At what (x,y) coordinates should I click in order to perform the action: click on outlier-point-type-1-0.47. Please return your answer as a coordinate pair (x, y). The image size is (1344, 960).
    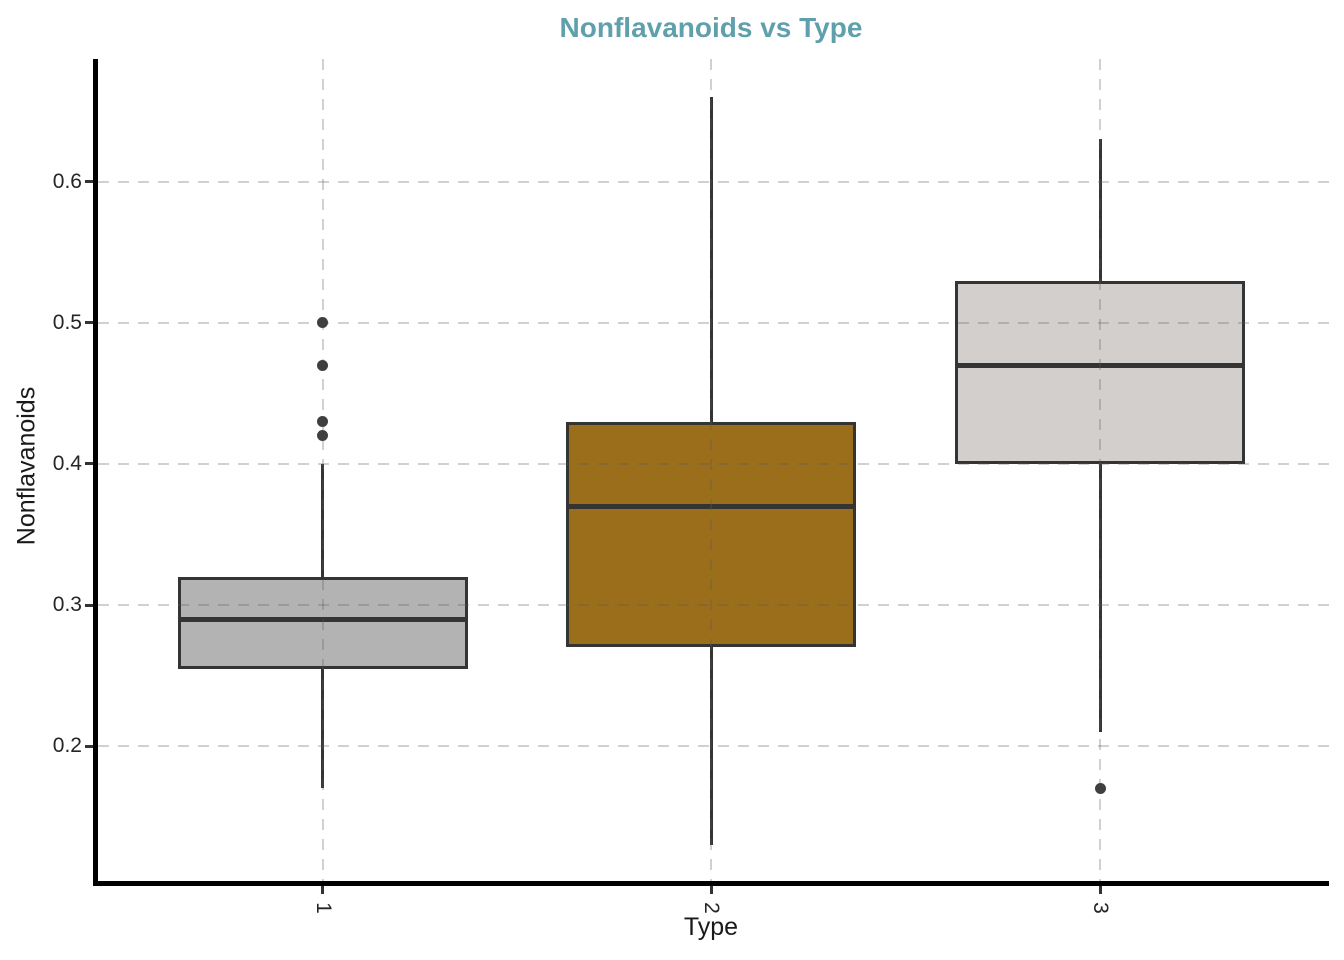
    Looking at the image, I should click on (323, 365).